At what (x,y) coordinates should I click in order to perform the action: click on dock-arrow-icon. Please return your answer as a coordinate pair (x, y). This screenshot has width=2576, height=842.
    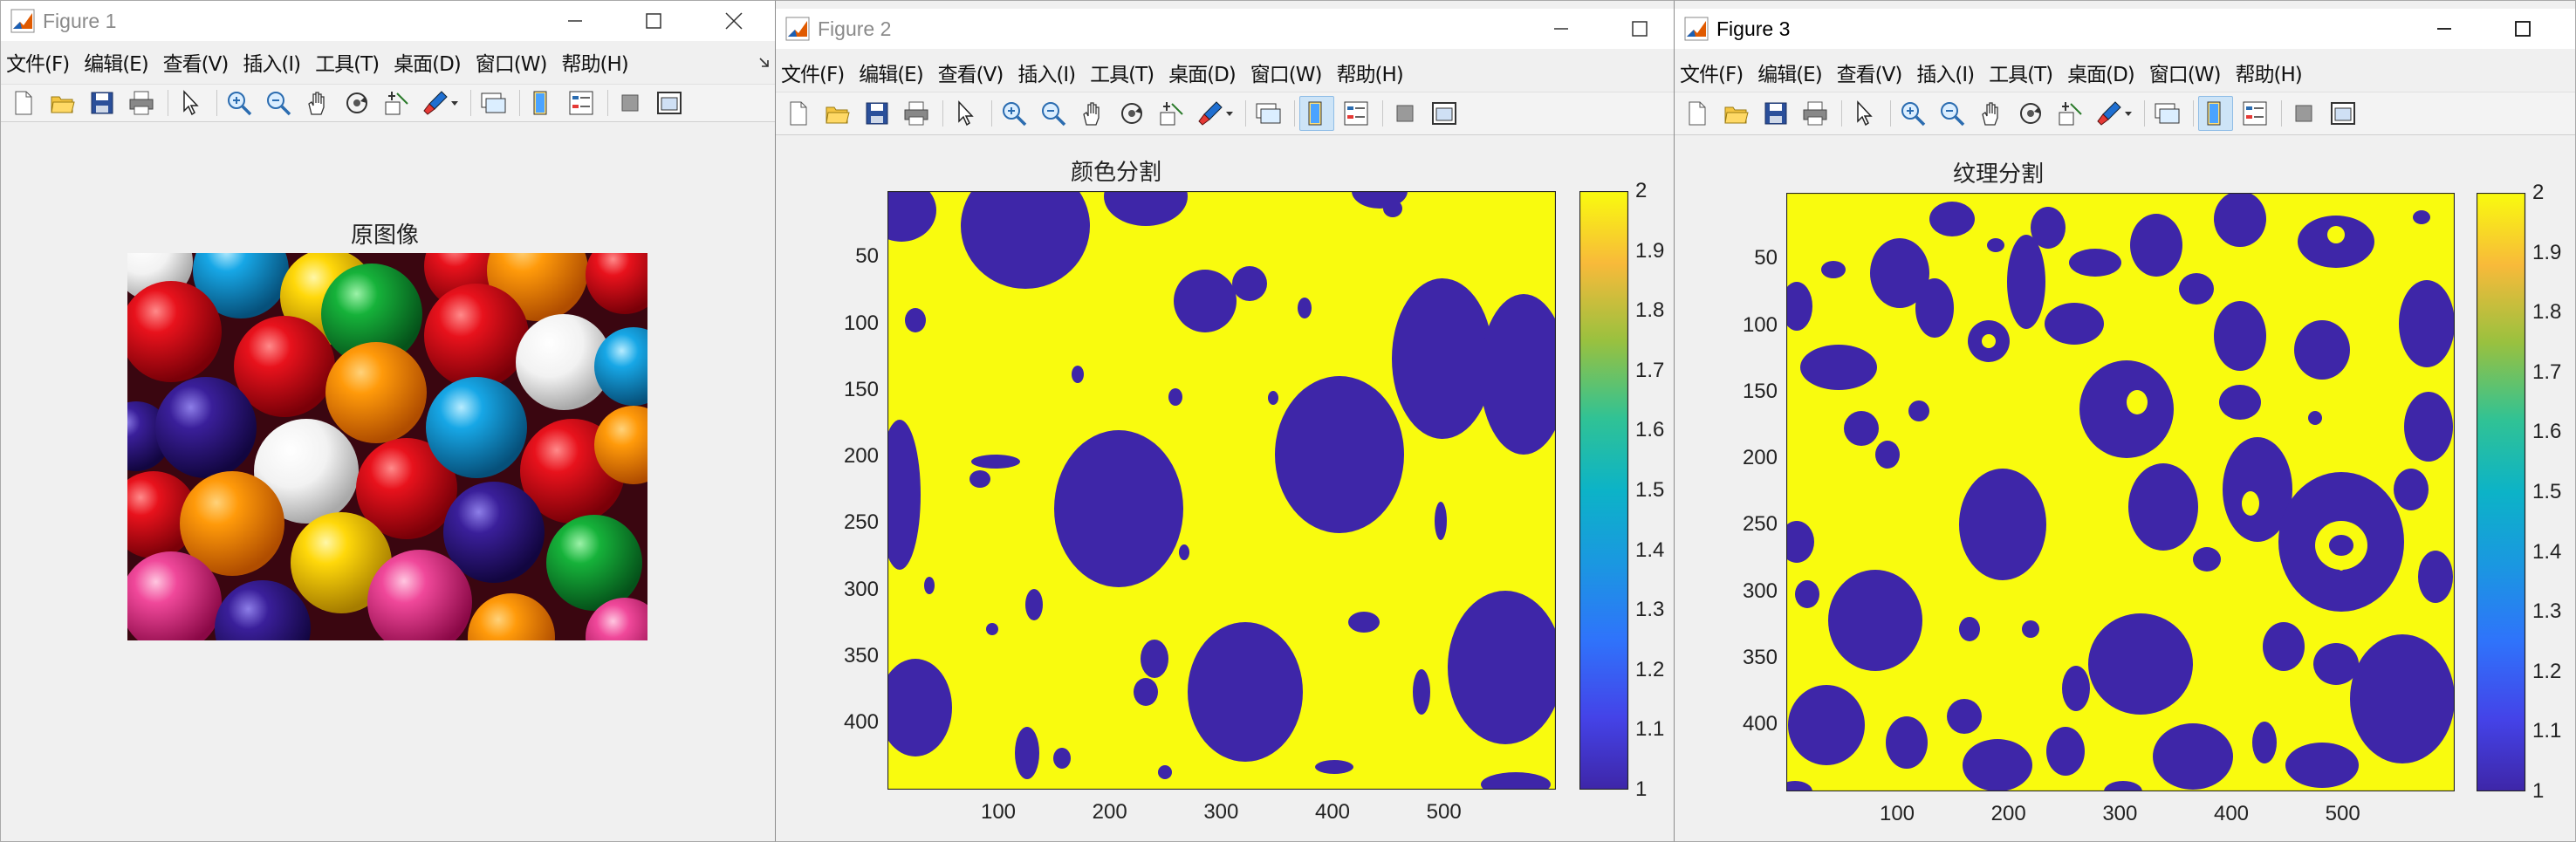
    Looking at the image, I should click on (764, 63).